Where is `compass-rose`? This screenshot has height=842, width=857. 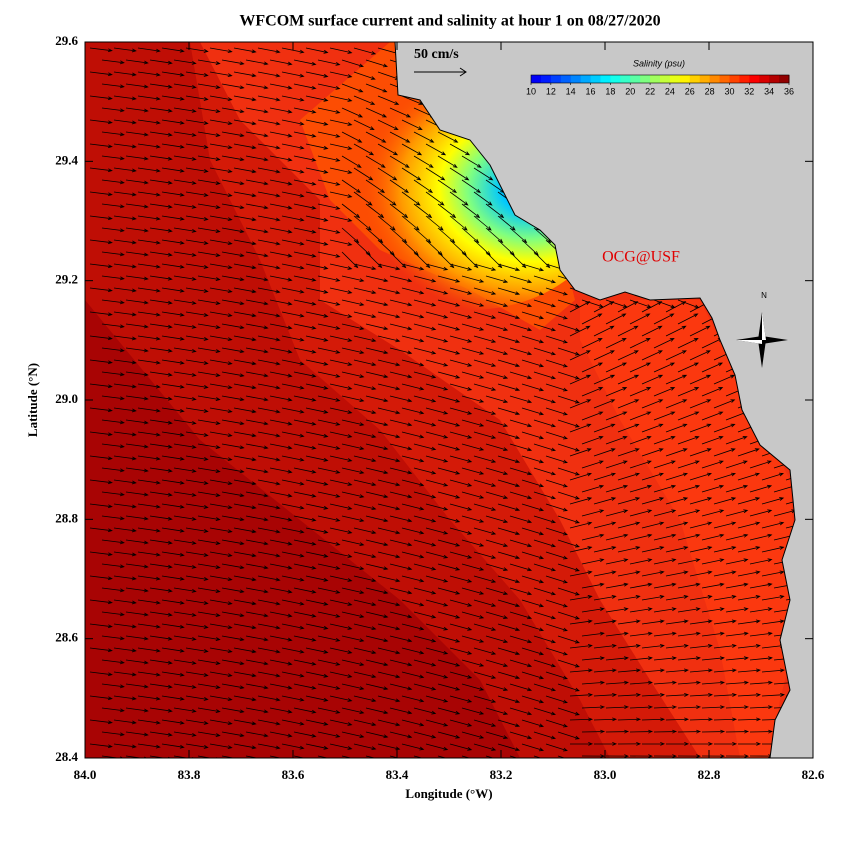
compass-rose is located at coordinates (762, 340).